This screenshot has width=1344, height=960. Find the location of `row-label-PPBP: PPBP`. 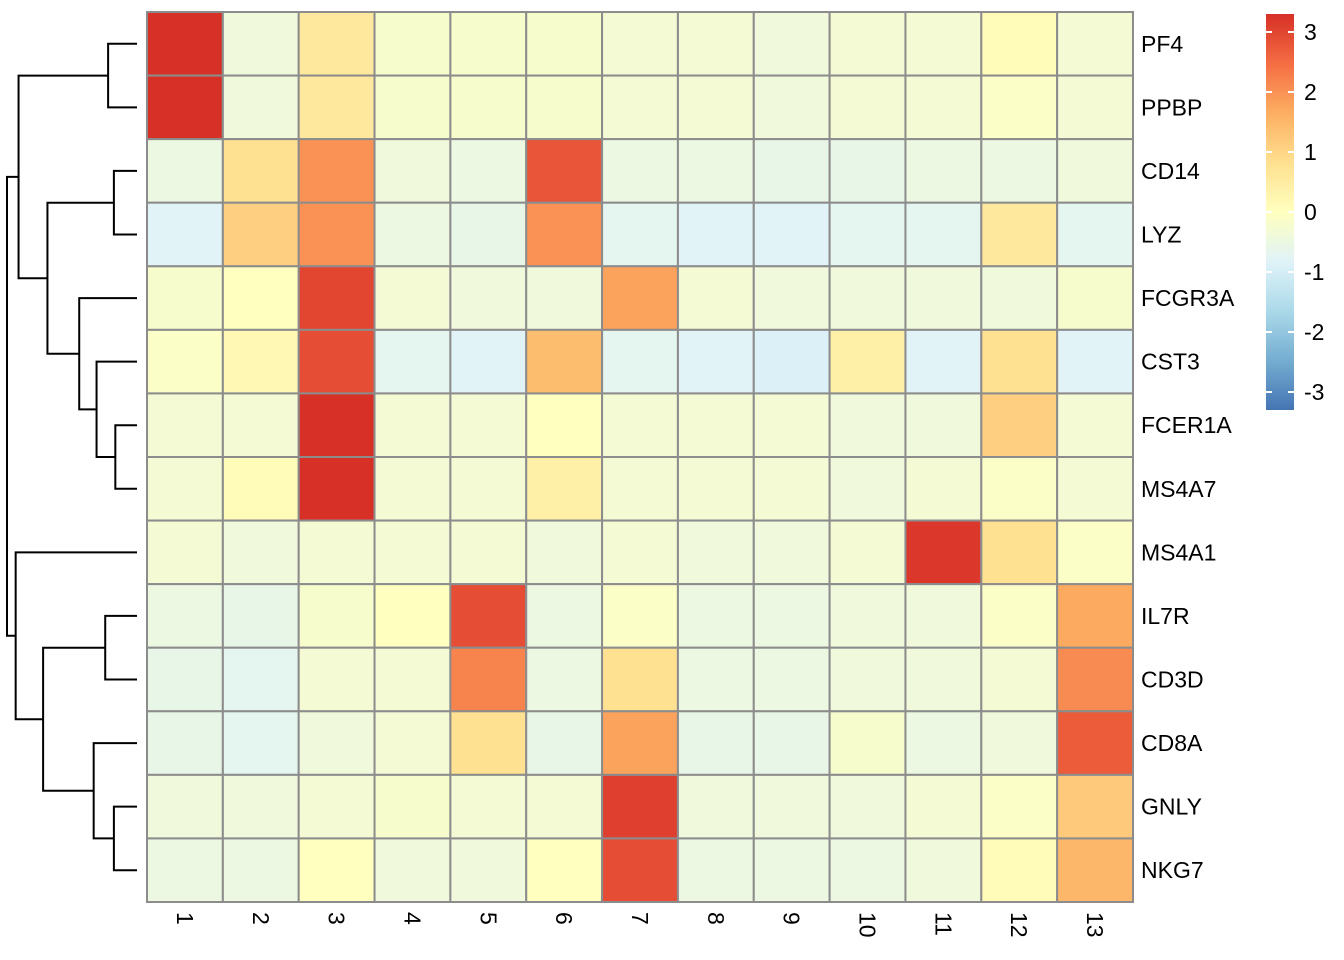

row-label-PPBP: PPBP is located at coordinates (1171, 107).